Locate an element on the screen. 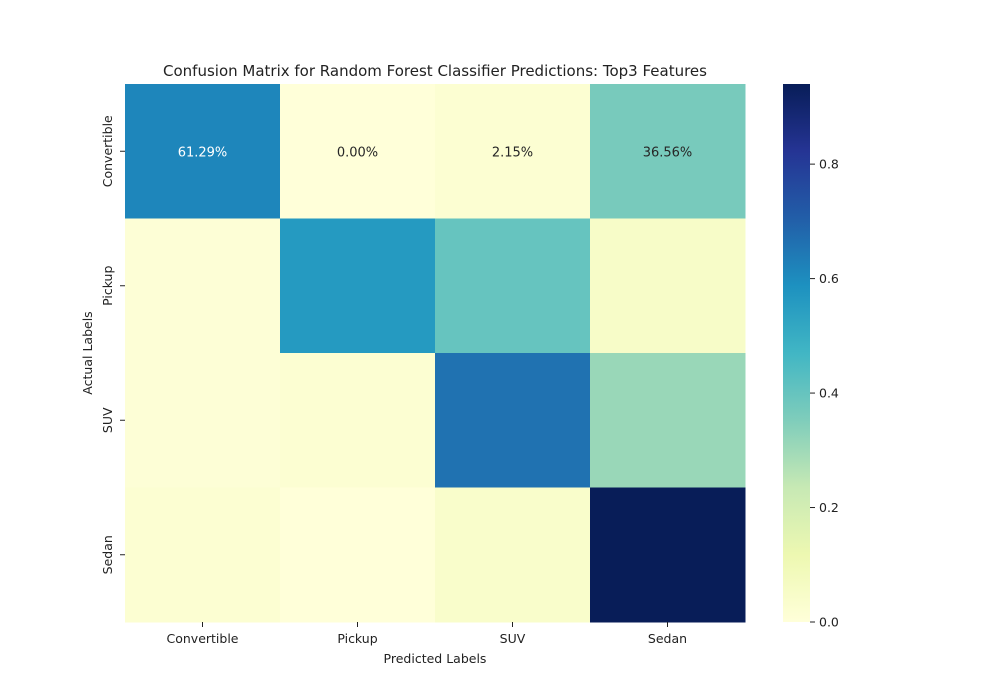  x-tick-label: Convertible is located at coordinates (203, 638).